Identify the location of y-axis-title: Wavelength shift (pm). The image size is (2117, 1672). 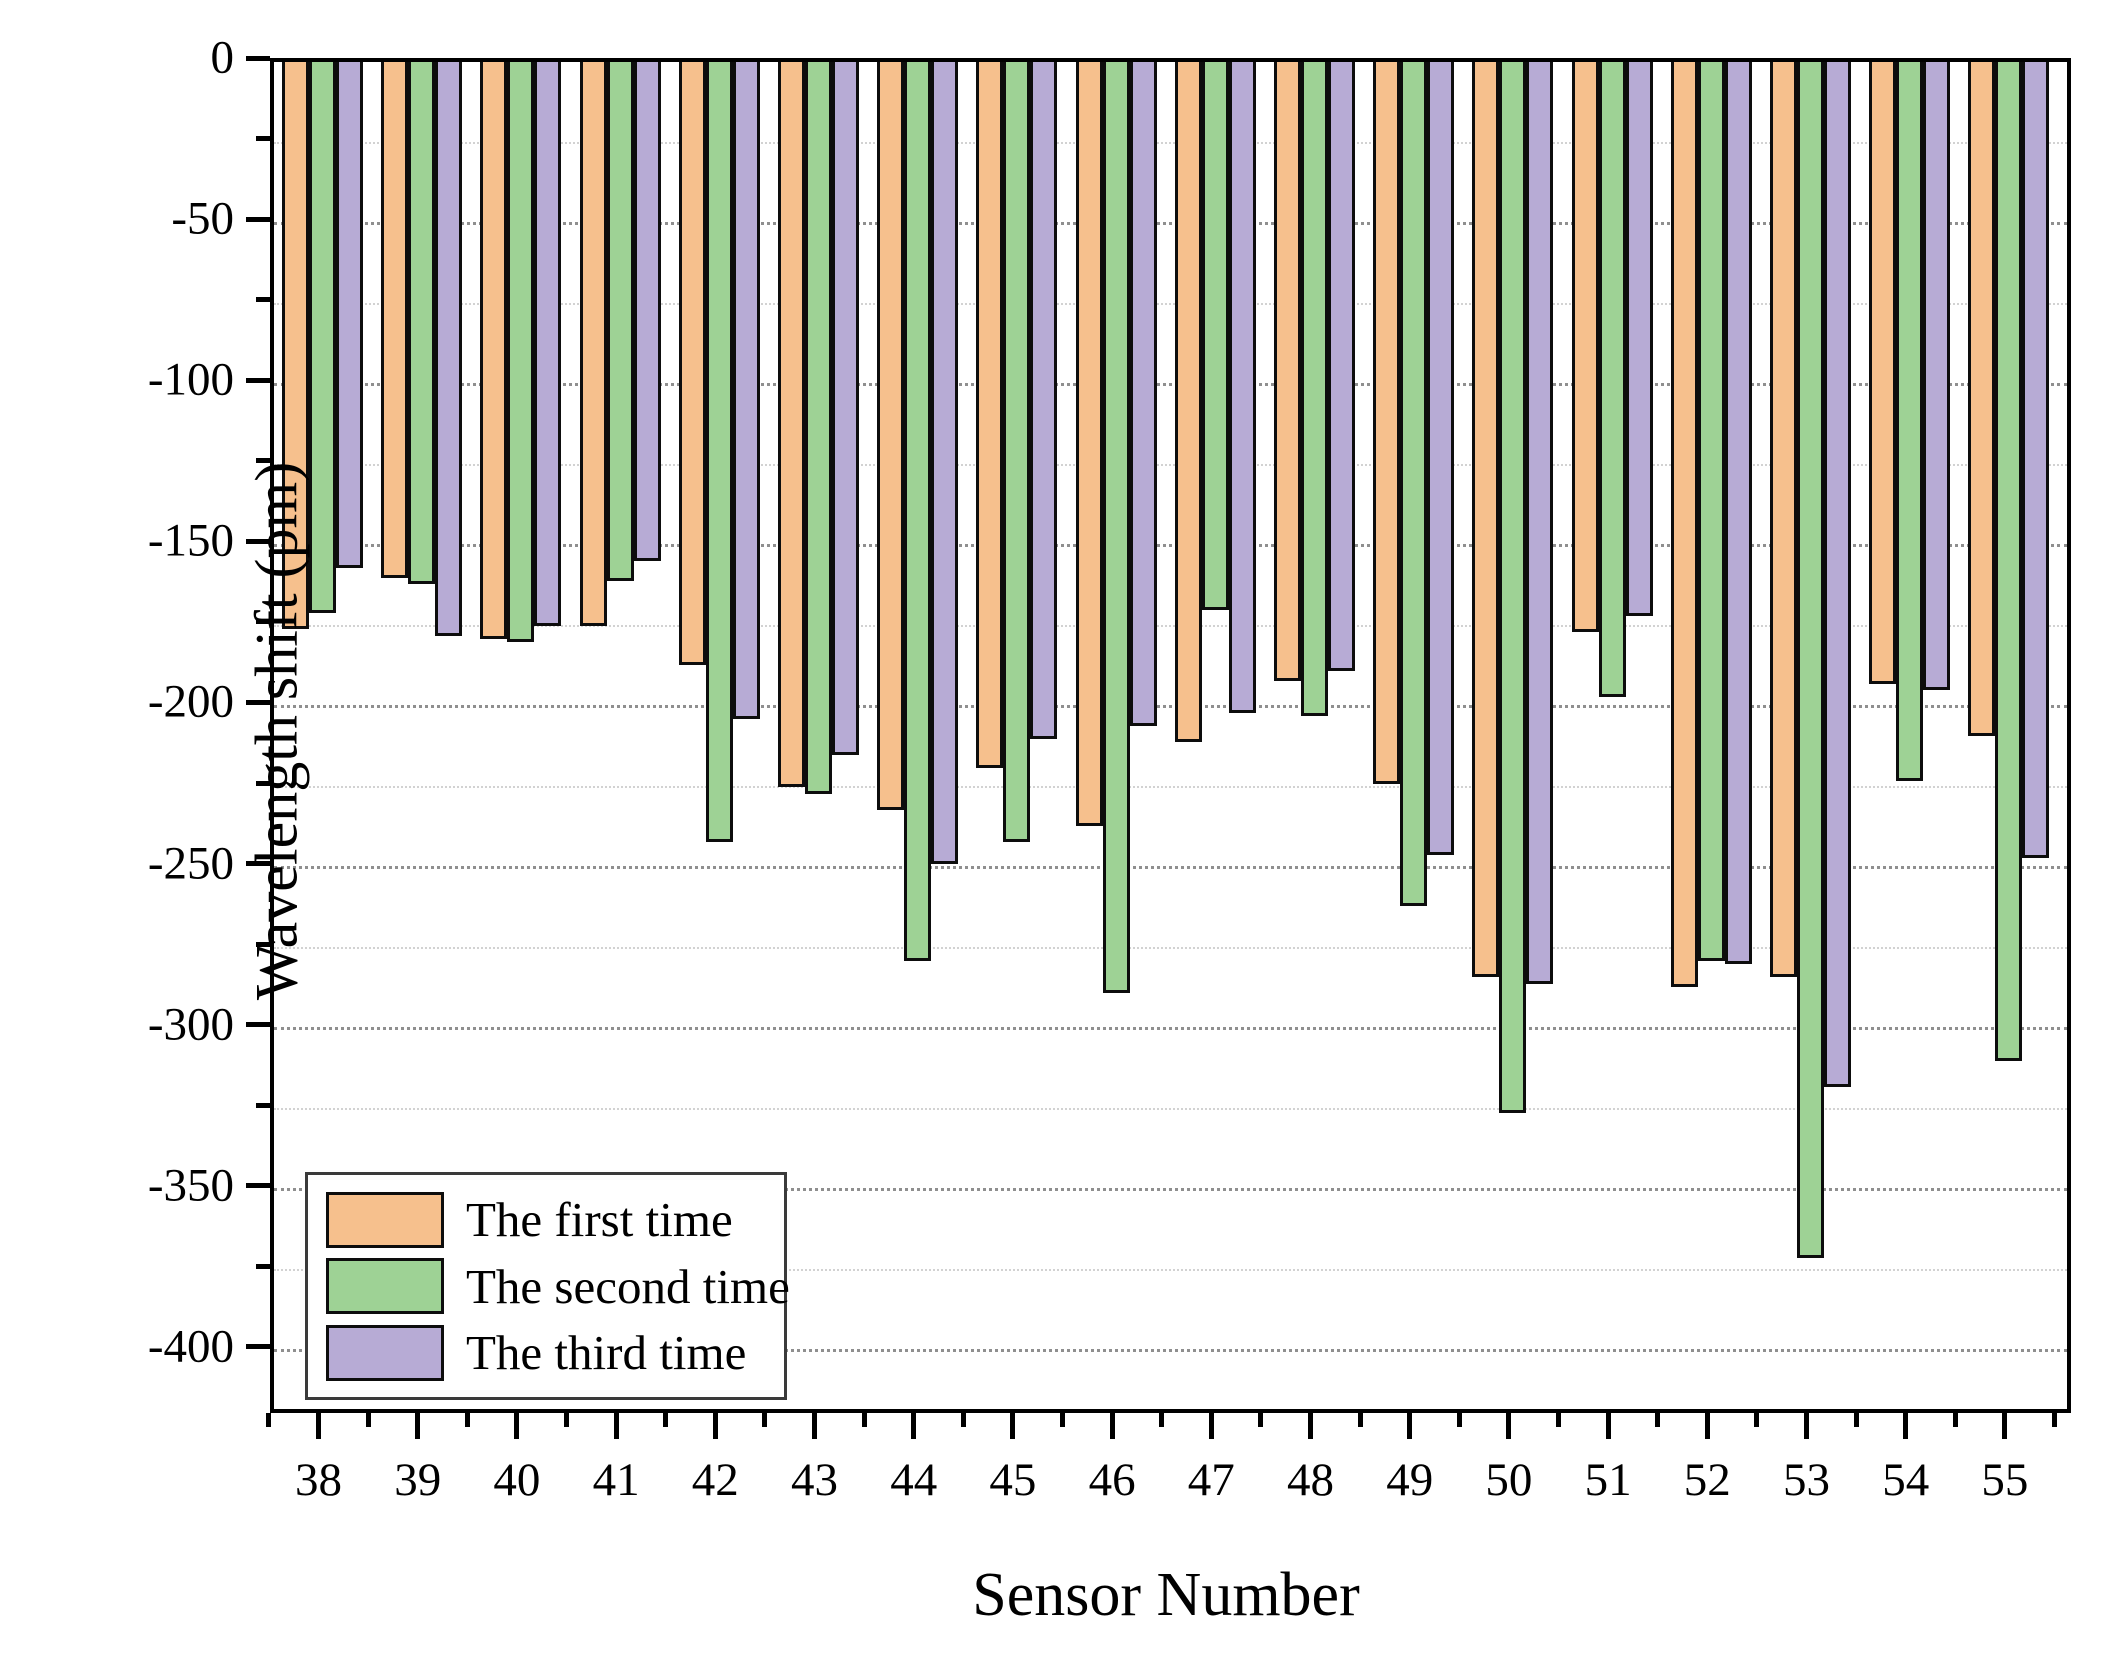
(276, 731).